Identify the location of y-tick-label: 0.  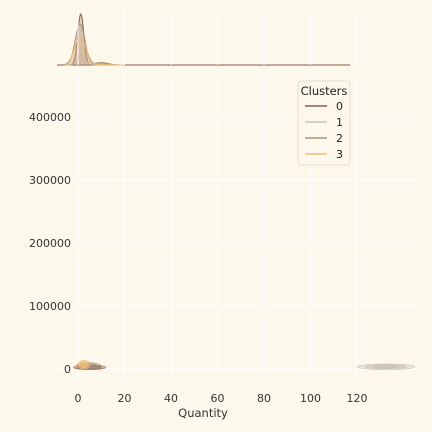
(67, 369).